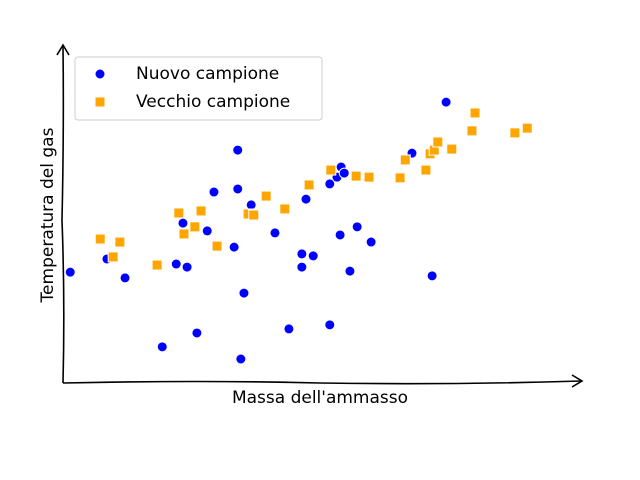  What do you see at coordinates (48, 215) in the screenshot?
I see `y-axis-label: Temperatura del gas` at bounding box center [48, 215].